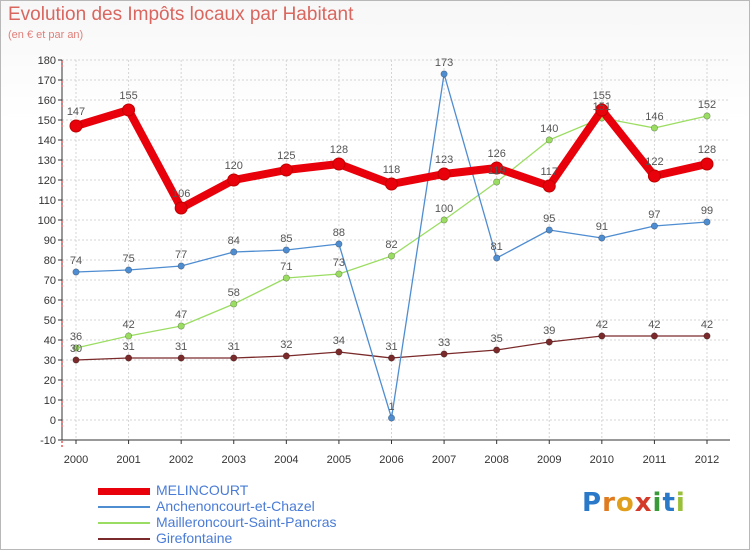 The image size is (750, 550). I want to click on data-label-anchenoncourt-et-chazel: 95, so click(549, 219).